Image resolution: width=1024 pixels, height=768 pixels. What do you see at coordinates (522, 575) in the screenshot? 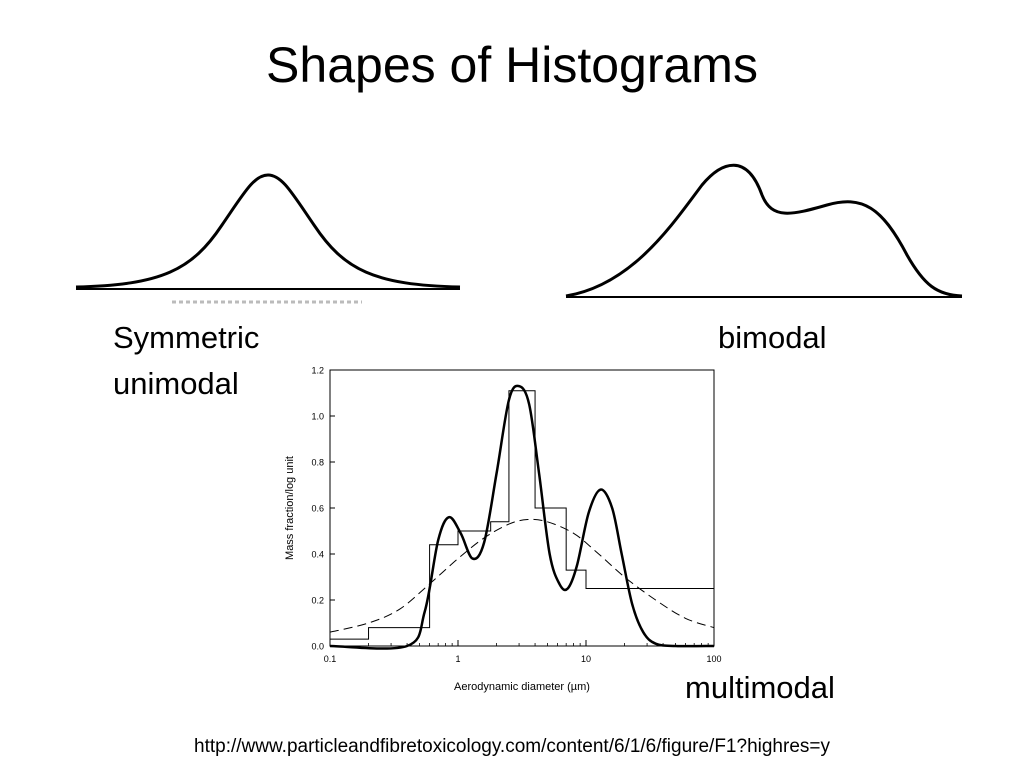
I see `lognormal-curve` at bounding box center [522, 575].